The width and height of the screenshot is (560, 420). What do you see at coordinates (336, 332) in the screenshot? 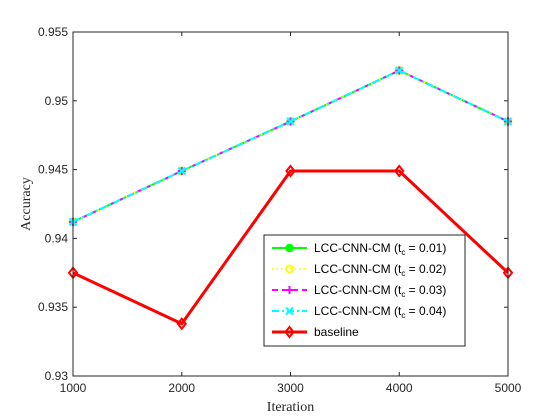
I see `legend-label-5: baseline` at bounding box center [336, 332].